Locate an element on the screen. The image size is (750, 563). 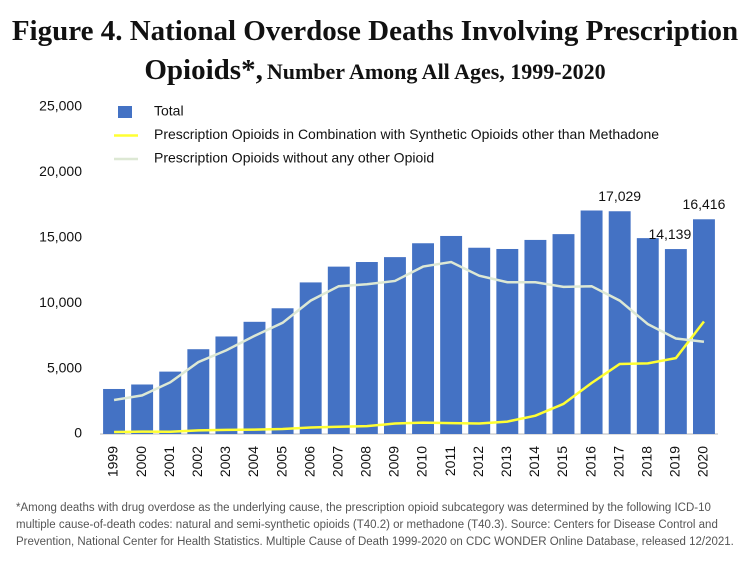
x-tick-label: 2002 is located at coordinates (197, 461).